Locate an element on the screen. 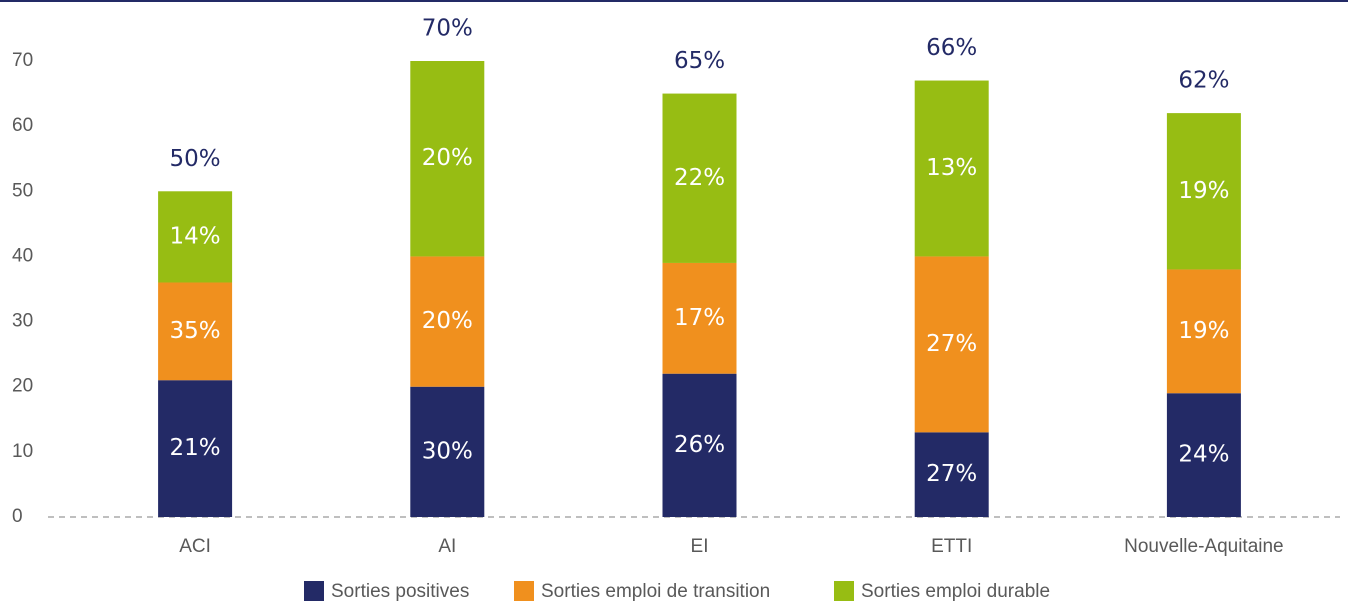 The image size is (1348, 606). segment-label: 26% is located at coordinates (699, 445).